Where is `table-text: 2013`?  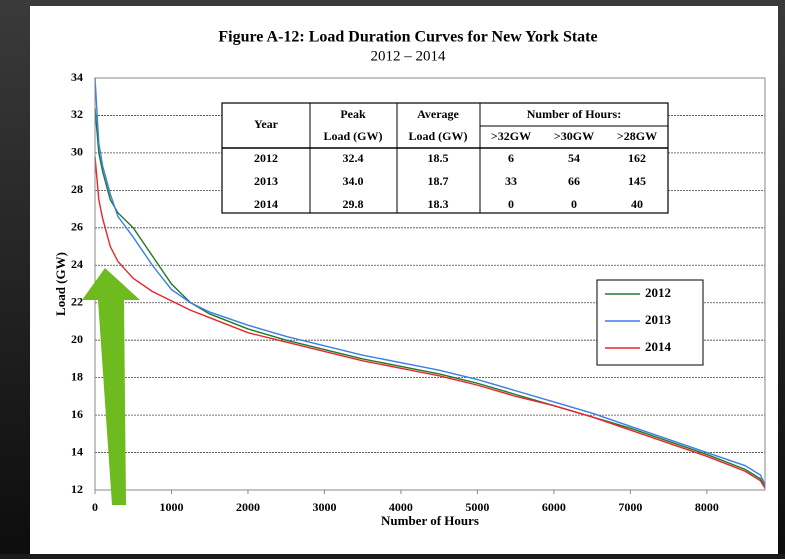 table-text: 2013 is located at coordinates (266, 181).